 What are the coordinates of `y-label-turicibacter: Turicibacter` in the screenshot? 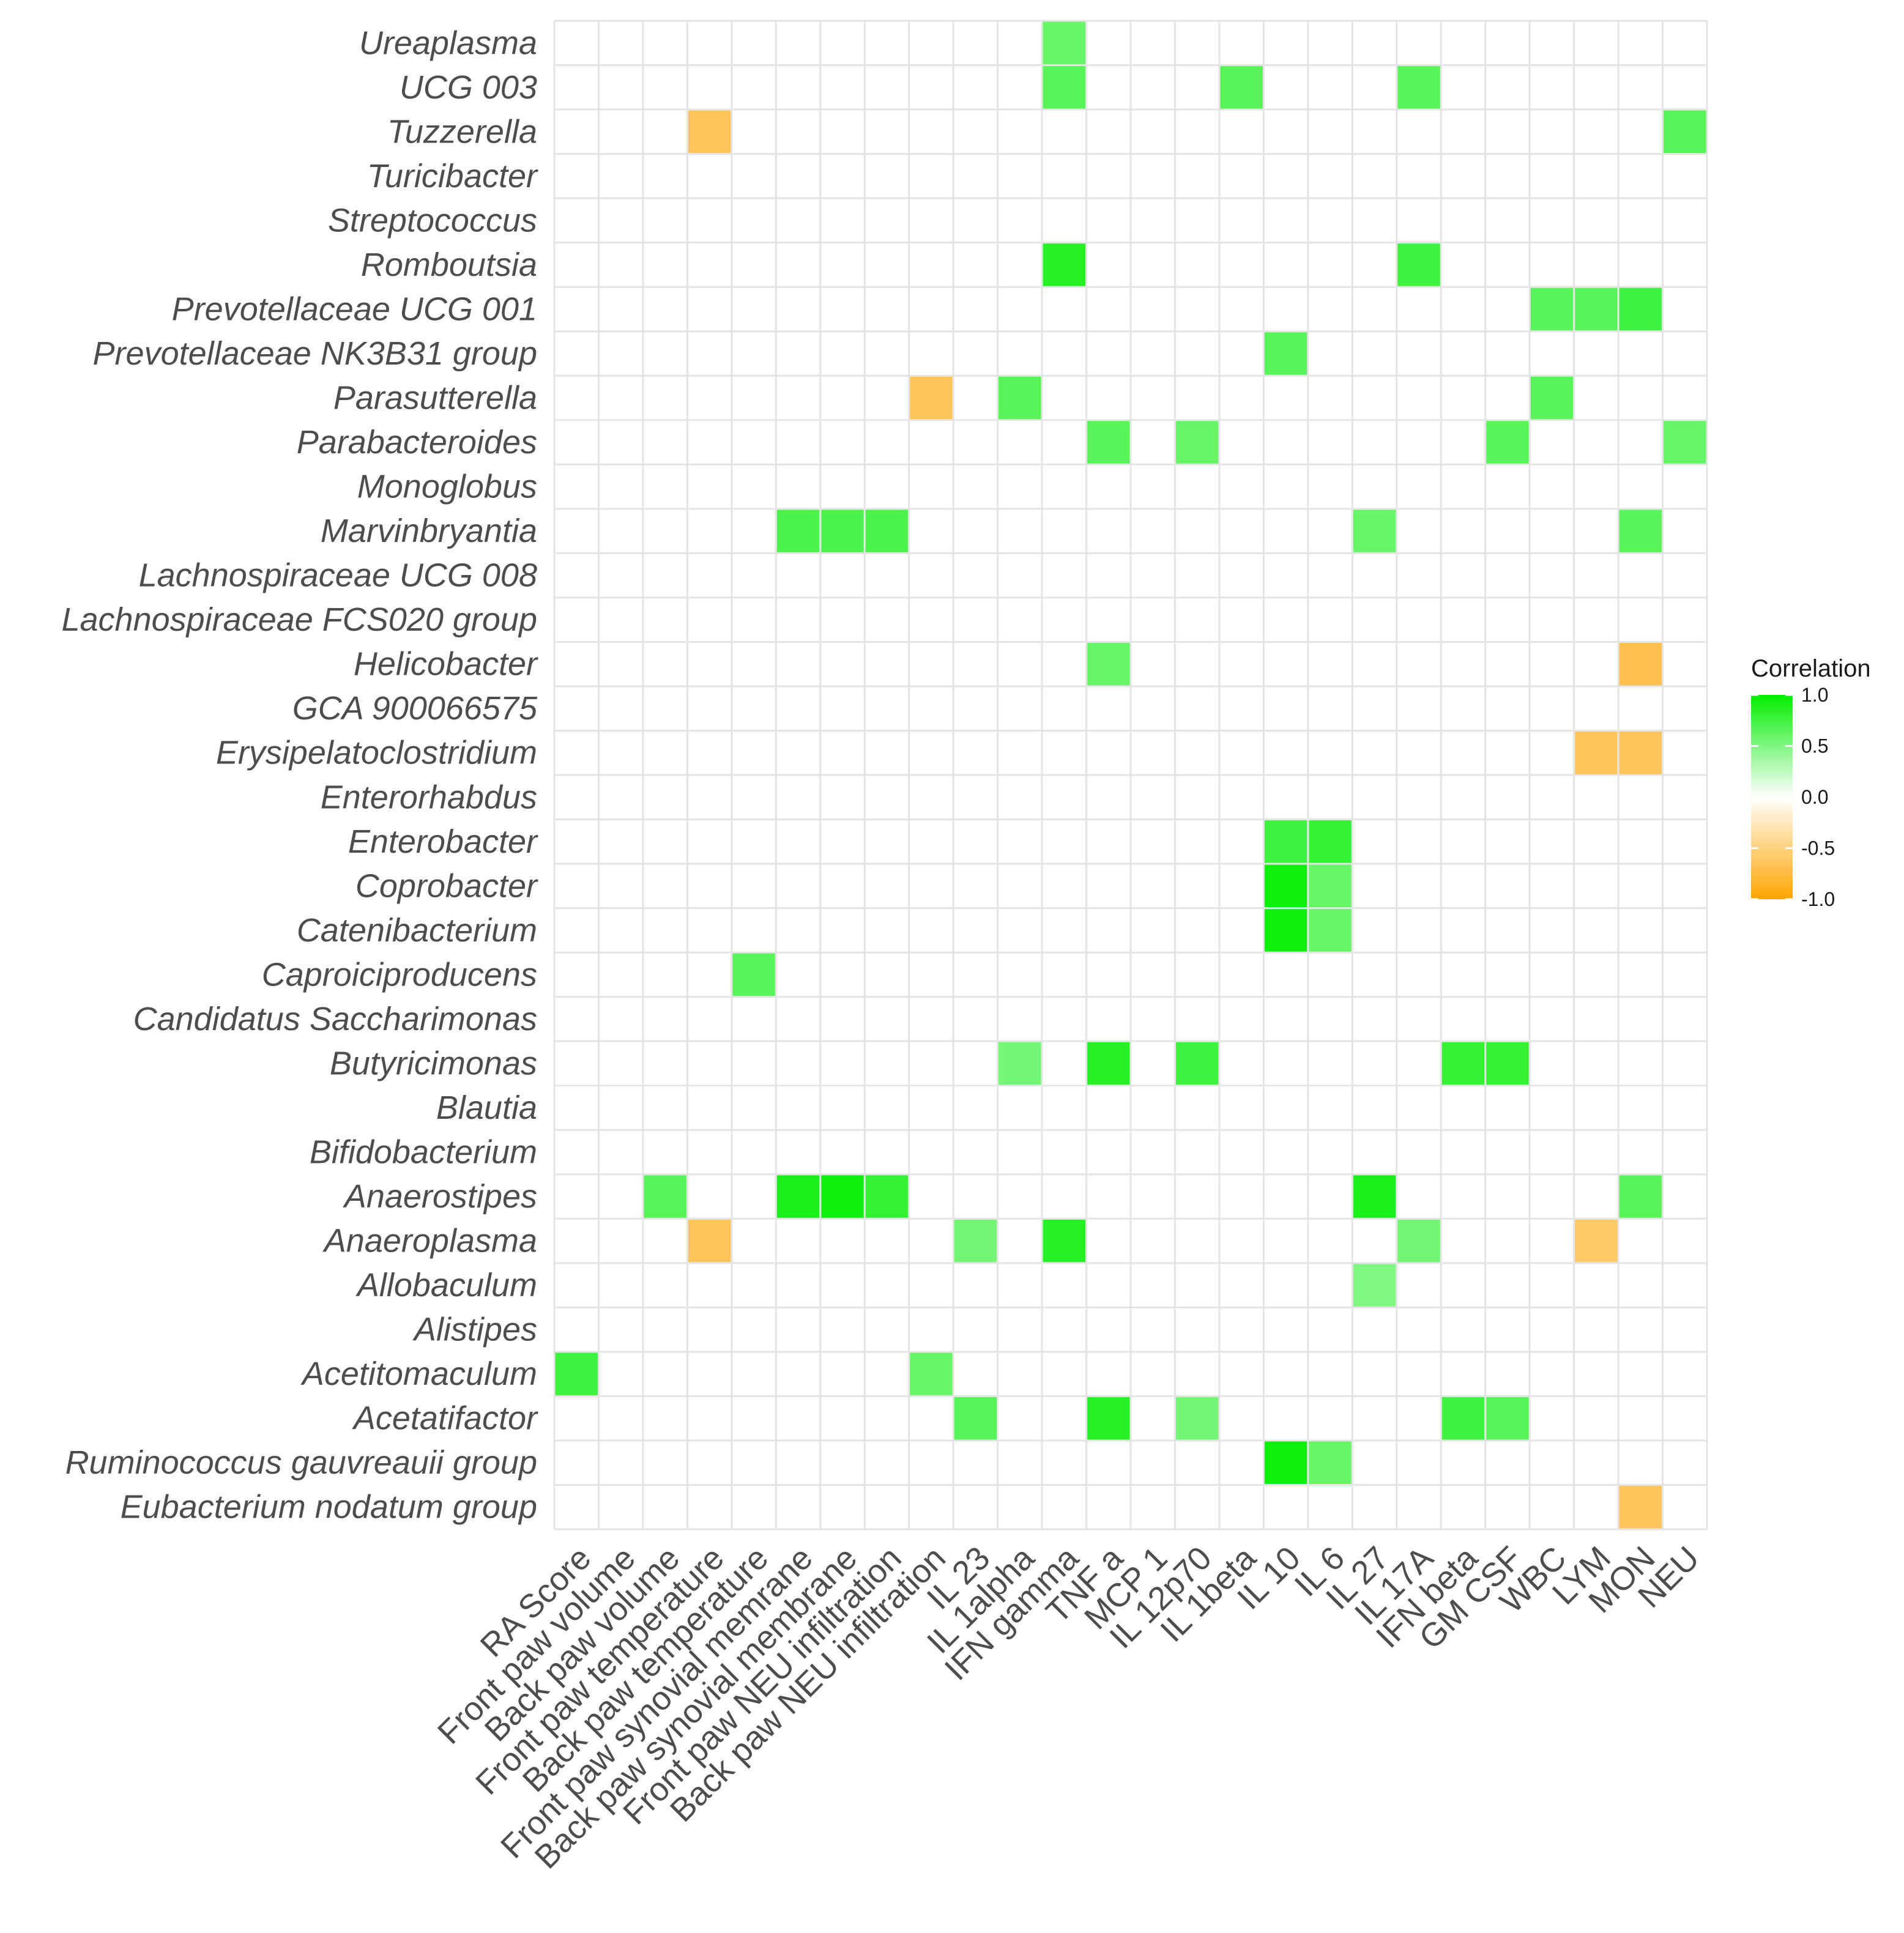 It's located at (452, 177).